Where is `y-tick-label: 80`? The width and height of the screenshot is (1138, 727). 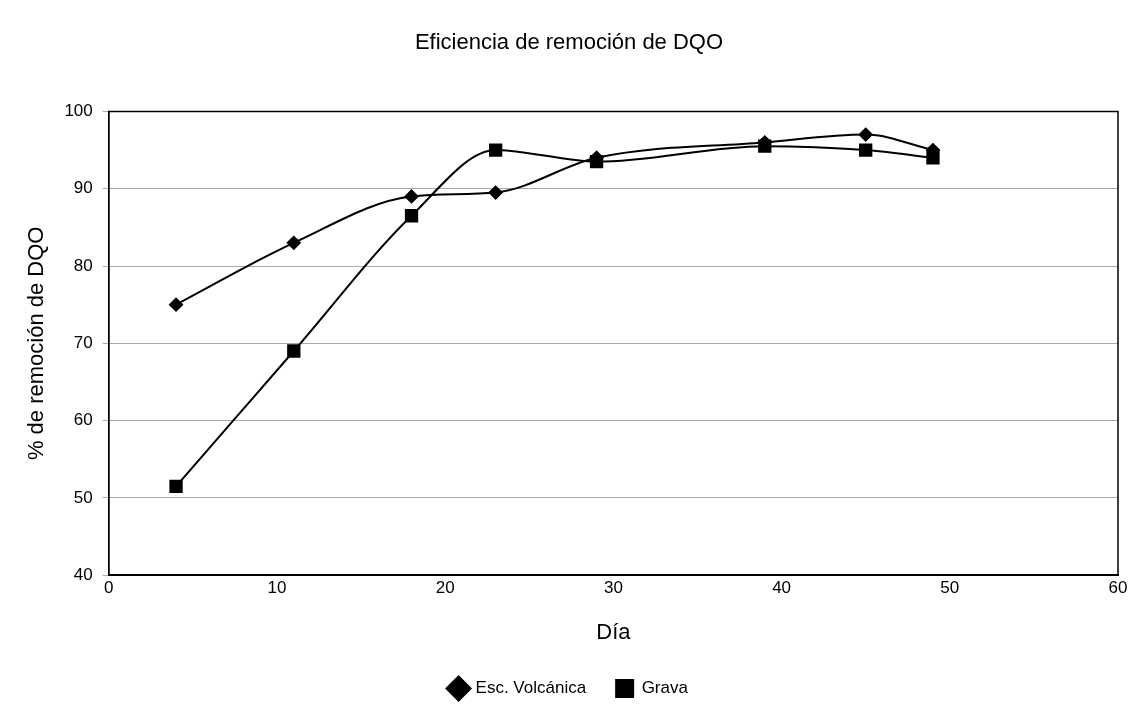
y-tick-label: 80 is located at coordinates (83, 265).